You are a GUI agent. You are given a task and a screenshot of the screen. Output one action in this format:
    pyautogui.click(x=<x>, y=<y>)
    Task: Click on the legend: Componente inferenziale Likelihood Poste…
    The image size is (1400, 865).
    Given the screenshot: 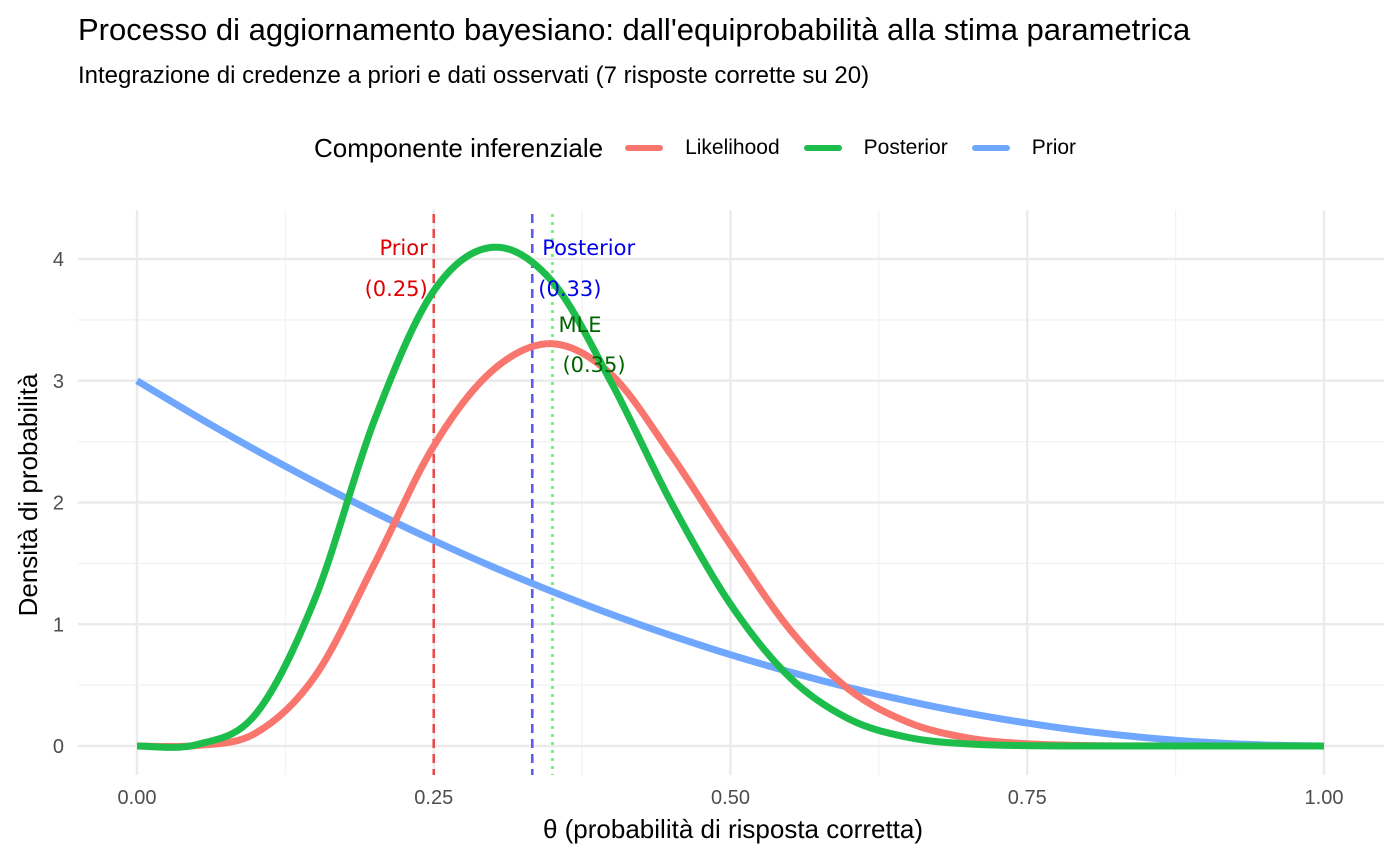 What is the action you would take?
    pyautogui.click(x=707, y=148)
    